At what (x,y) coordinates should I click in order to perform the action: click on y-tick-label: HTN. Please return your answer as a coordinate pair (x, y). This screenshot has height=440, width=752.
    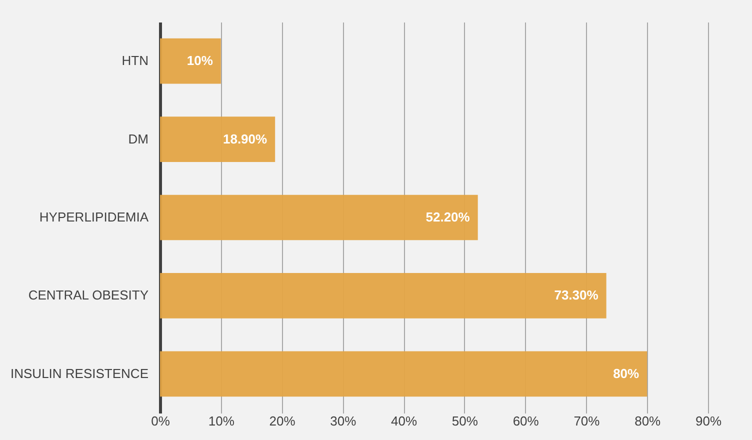
    Looking at the image, I should click on (135, 60).